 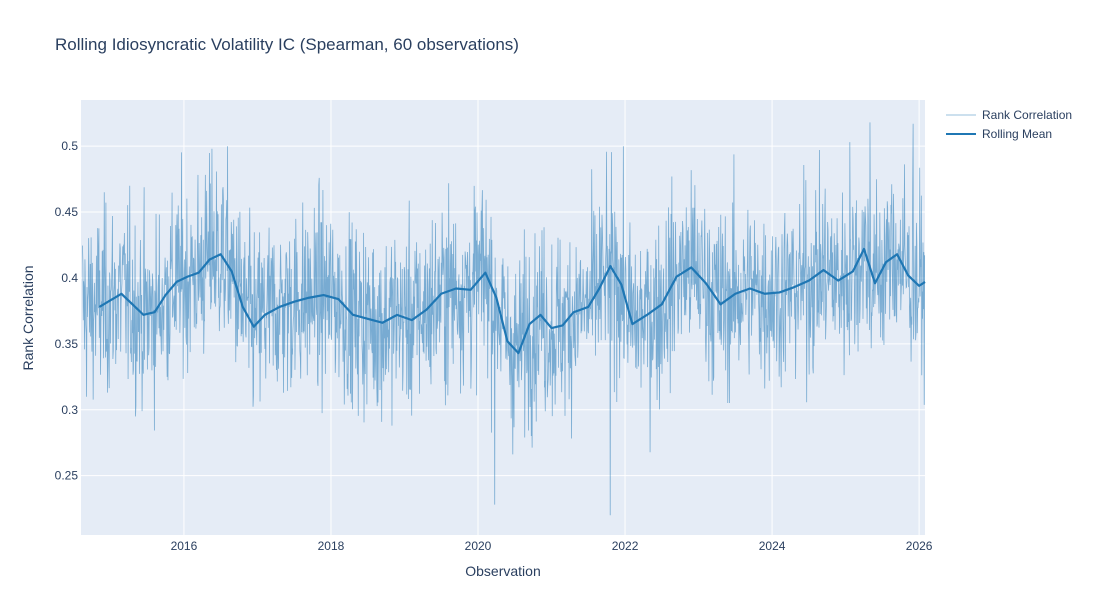 What do you see at coordinates (1027, 115) in the screenshot?
I see `legend-label-rank-correlation: Rank Correlation` at bounding box center [1027, 115].